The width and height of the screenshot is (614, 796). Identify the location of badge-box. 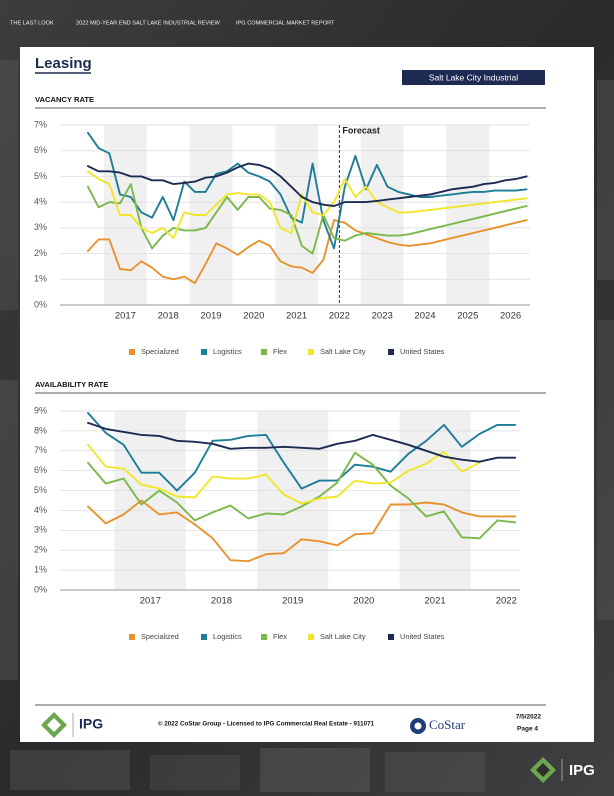
(473, 77).